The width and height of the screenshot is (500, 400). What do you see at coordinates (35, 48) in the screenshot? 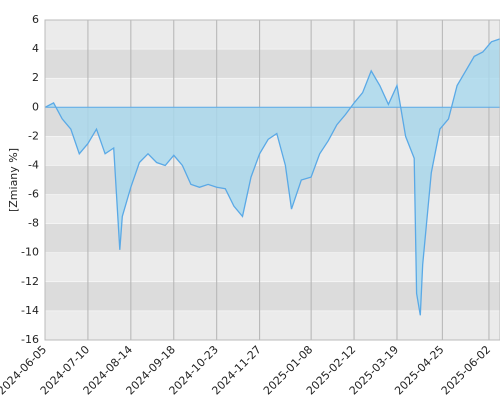
I see `y-tick-label: 4` at bounding box center [35, 48].